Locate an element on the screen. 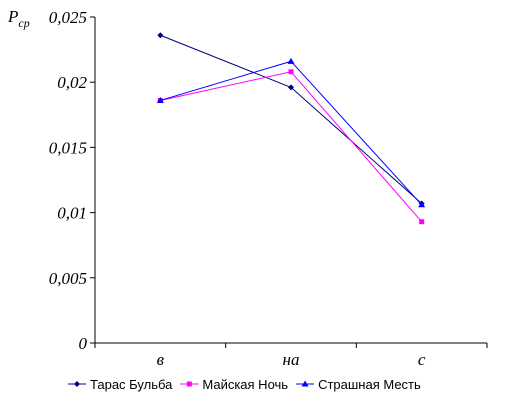 The width and height of the screenshot is (527, 404). y-label-subscript: ср is located at coordinates (23, 23).